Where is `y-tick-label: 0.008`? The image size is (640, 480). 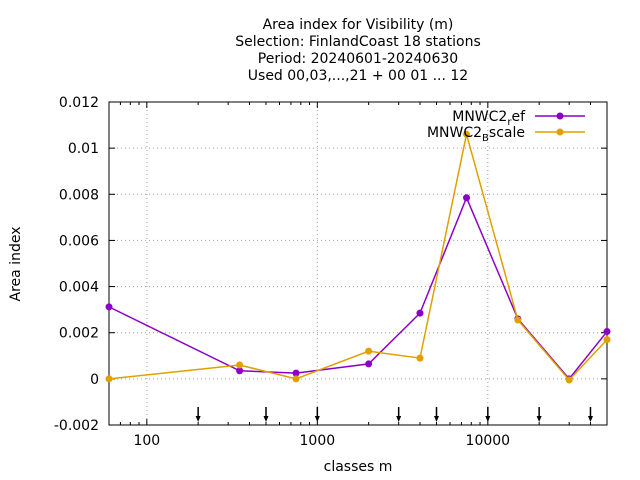
y-tick-label: 0.008 is located at coordinates (79, 195).